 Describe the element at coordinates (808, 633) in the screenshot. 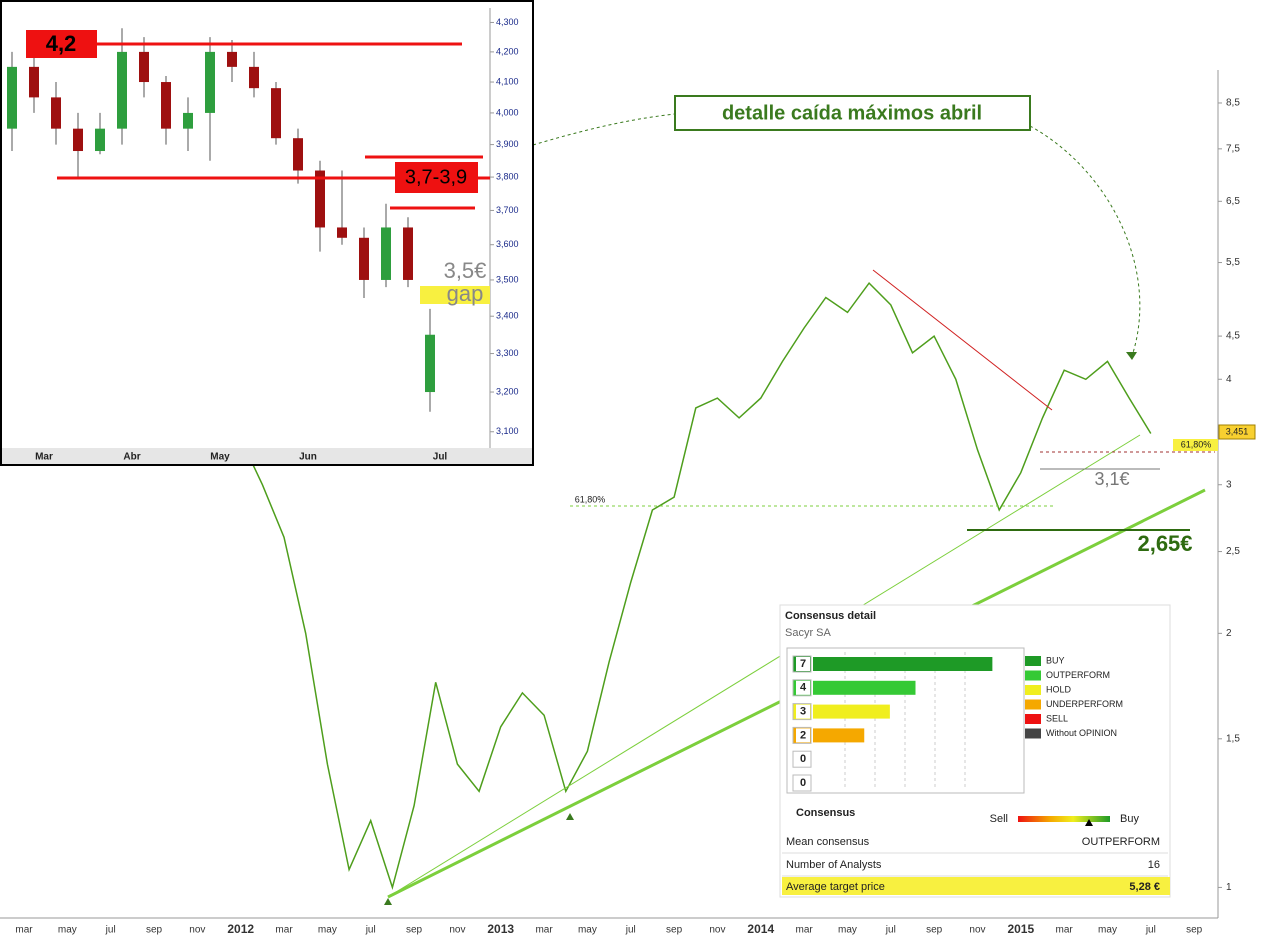

I see `panel-subtitle: Sacyr SA` at that location.